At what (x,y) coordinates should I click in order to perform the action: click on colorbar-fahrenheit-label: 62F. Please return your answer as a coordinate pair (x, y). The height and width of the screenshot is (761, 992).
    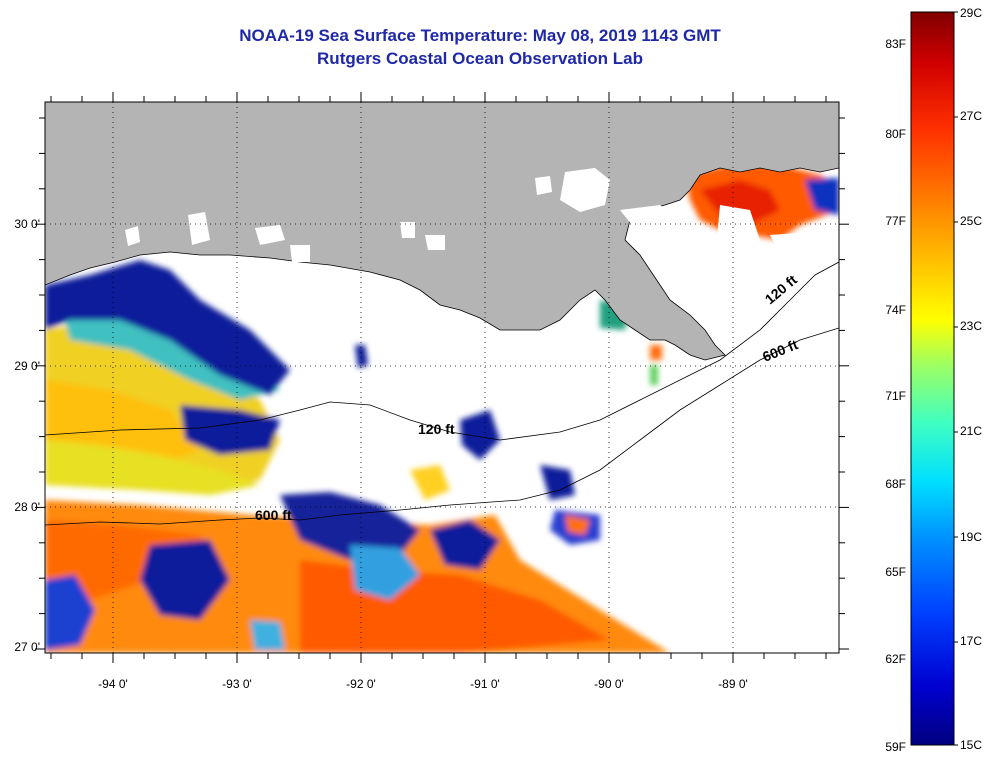
    Looking at the image, I should click on (895, 659).